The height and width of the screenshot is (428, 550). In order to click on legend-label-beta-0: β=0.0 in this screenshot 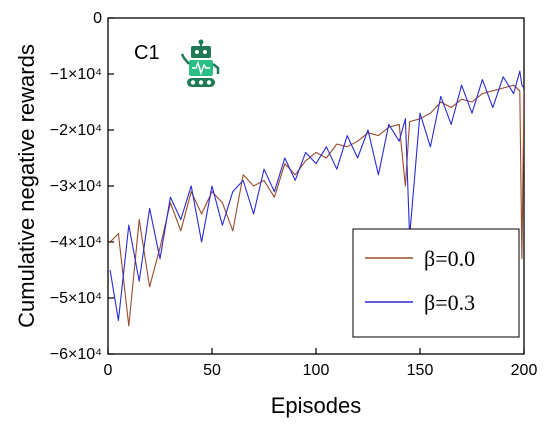, I will do `click(449, 258)`.